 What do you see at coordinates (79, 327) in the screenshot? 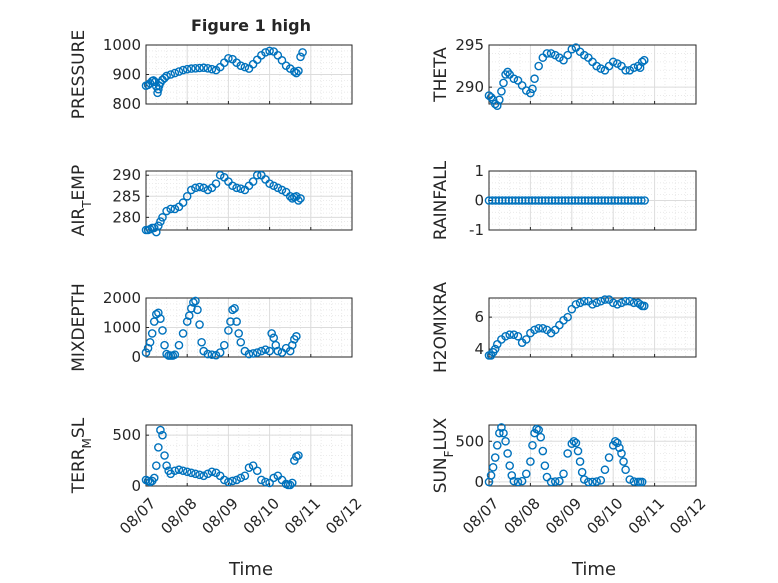
I see `y-axis-label: MIXDEPTH` at bounding box center [79, 327].